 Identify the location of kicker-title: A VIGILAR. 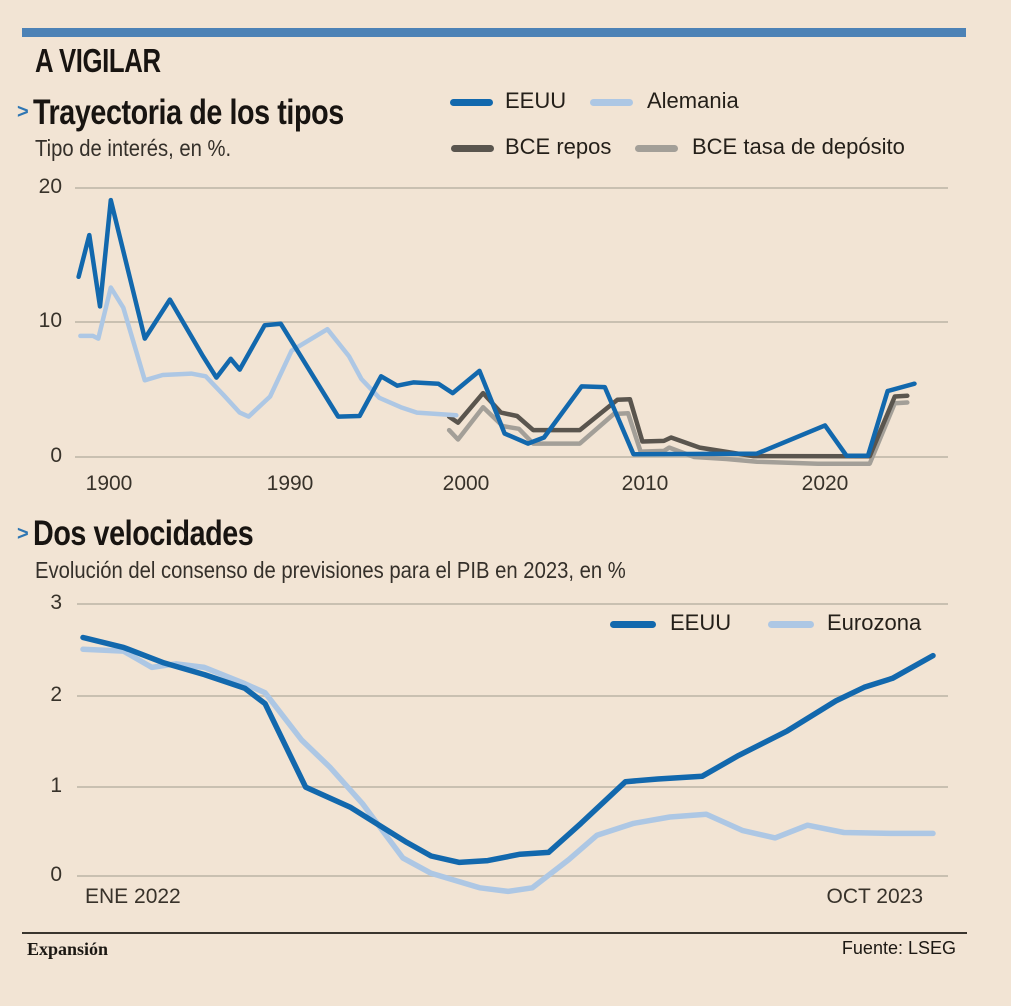
(98, 60).